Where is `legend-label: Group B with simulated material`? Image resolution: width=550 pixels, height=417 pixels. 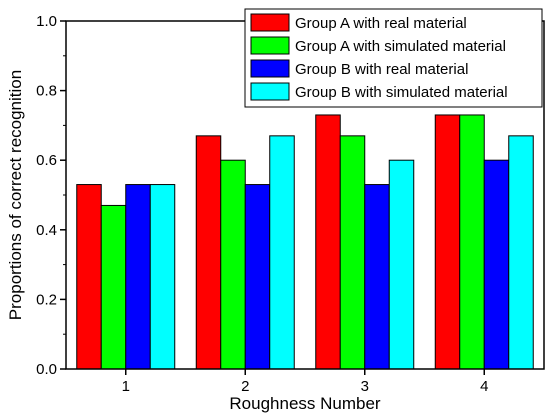
legend-label: Group B with simulated material is located at coordinates (401, 92).